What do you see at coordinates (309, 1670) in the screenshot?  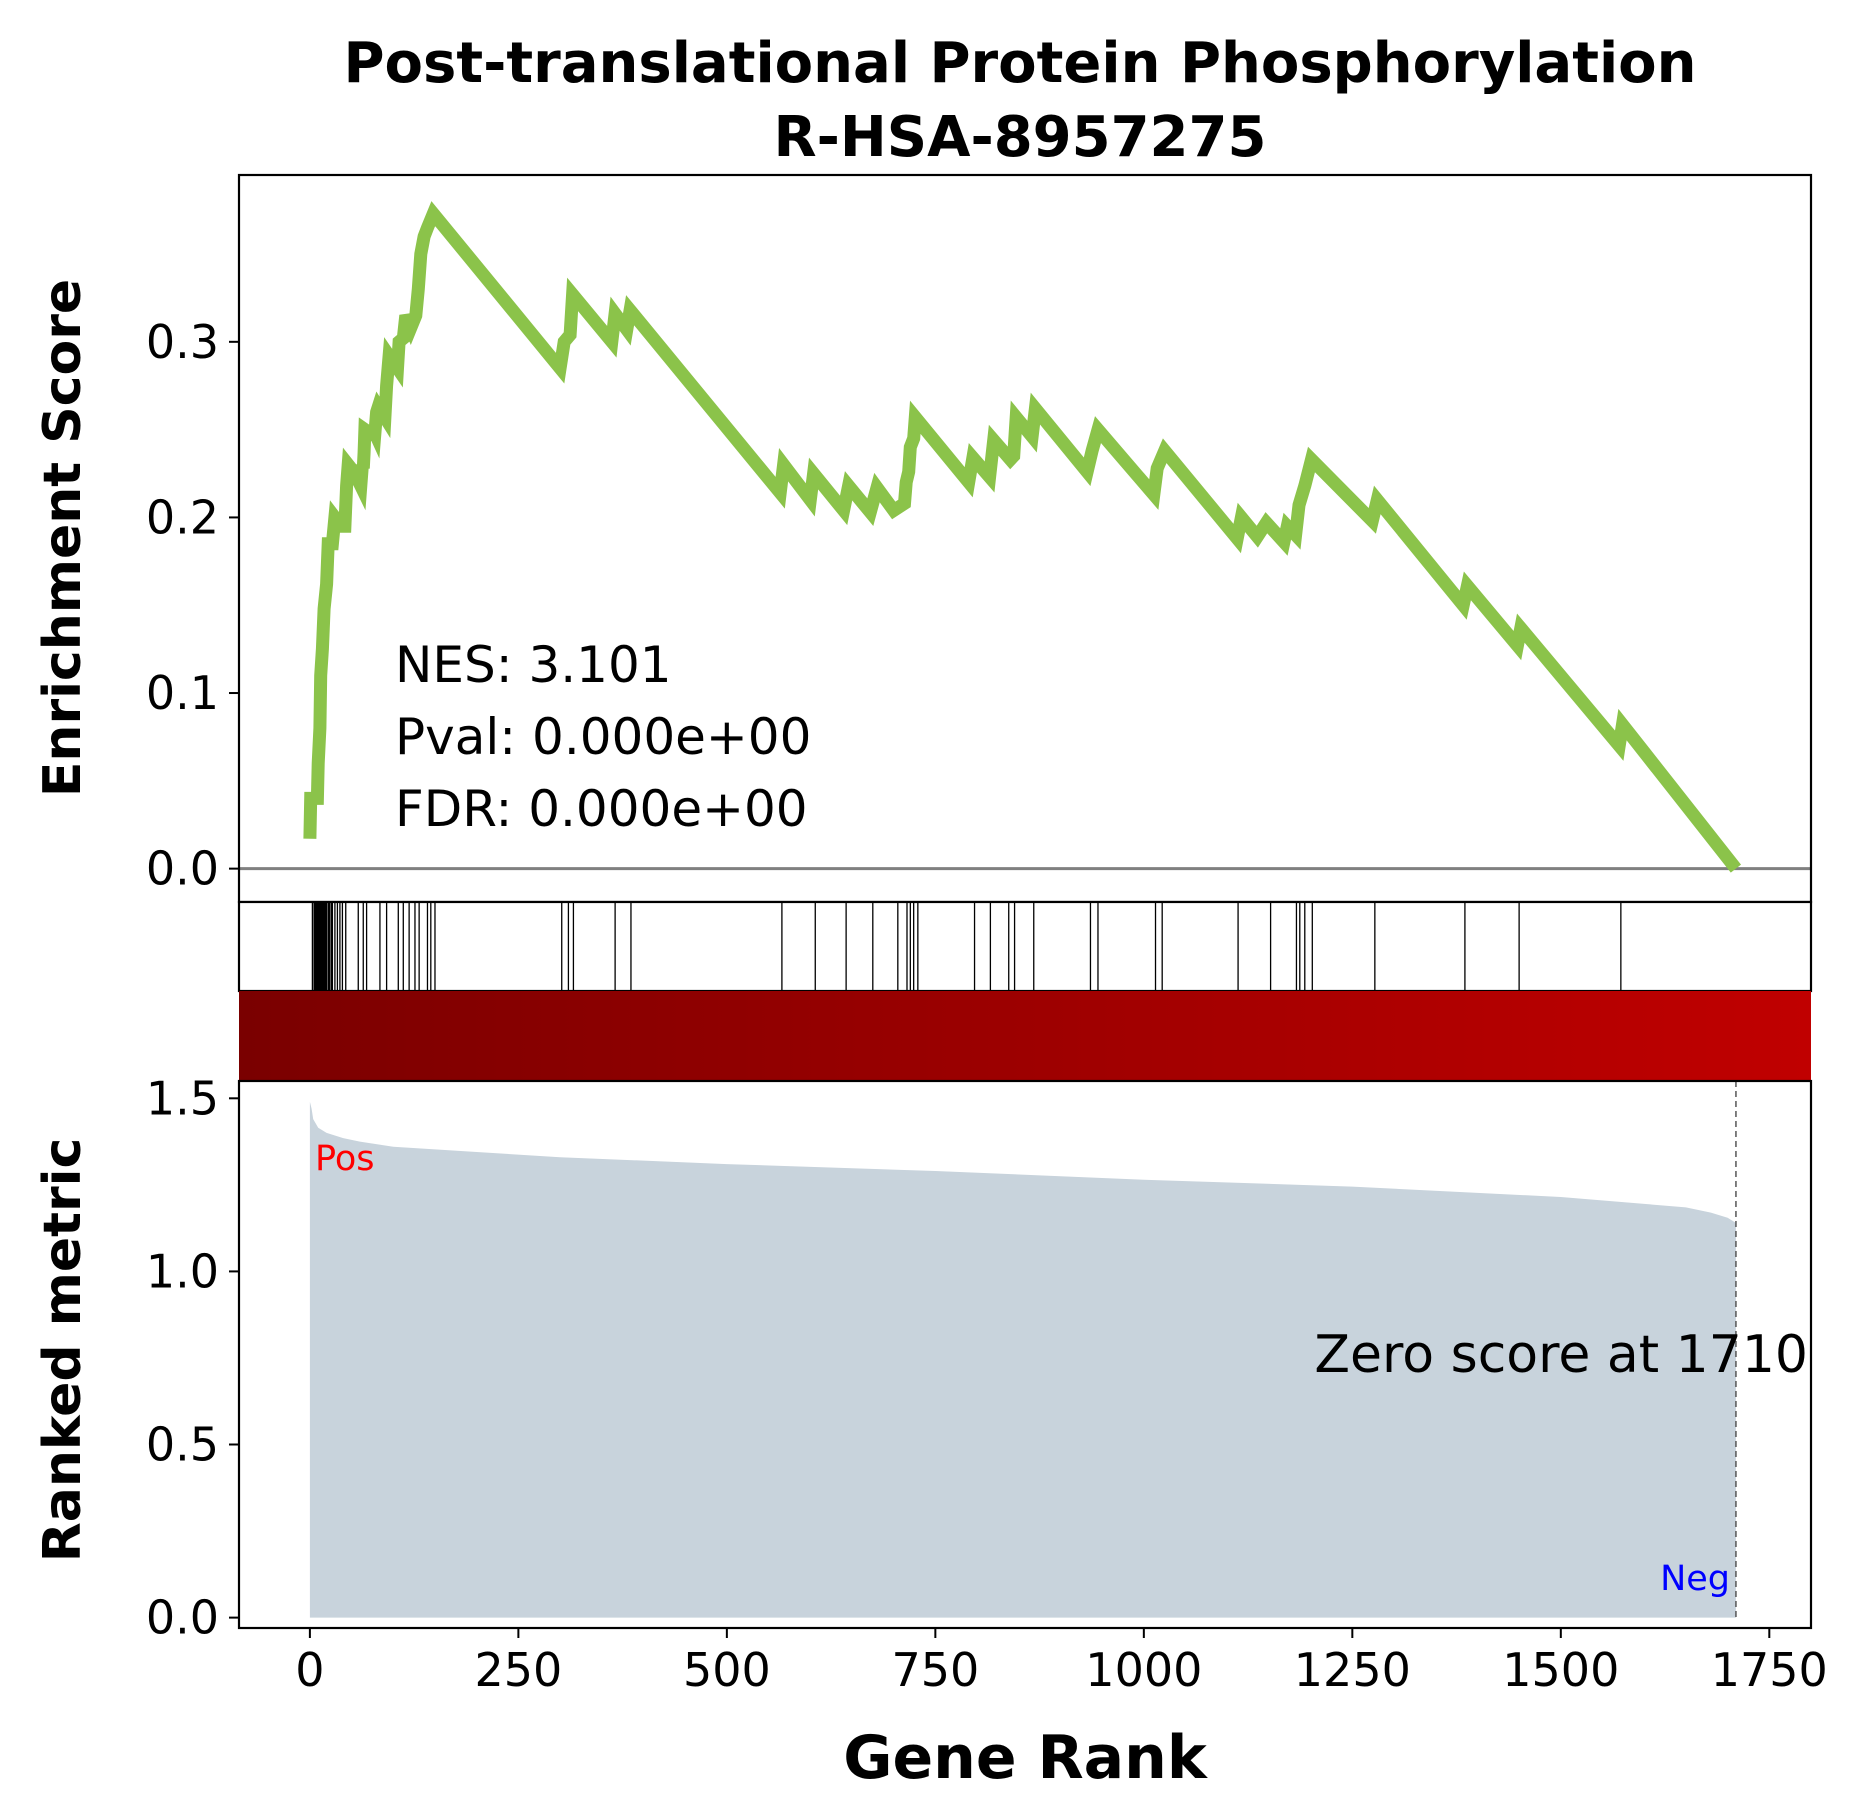 I see `x-tick-label: 0` at bounding box center [309, 1670].